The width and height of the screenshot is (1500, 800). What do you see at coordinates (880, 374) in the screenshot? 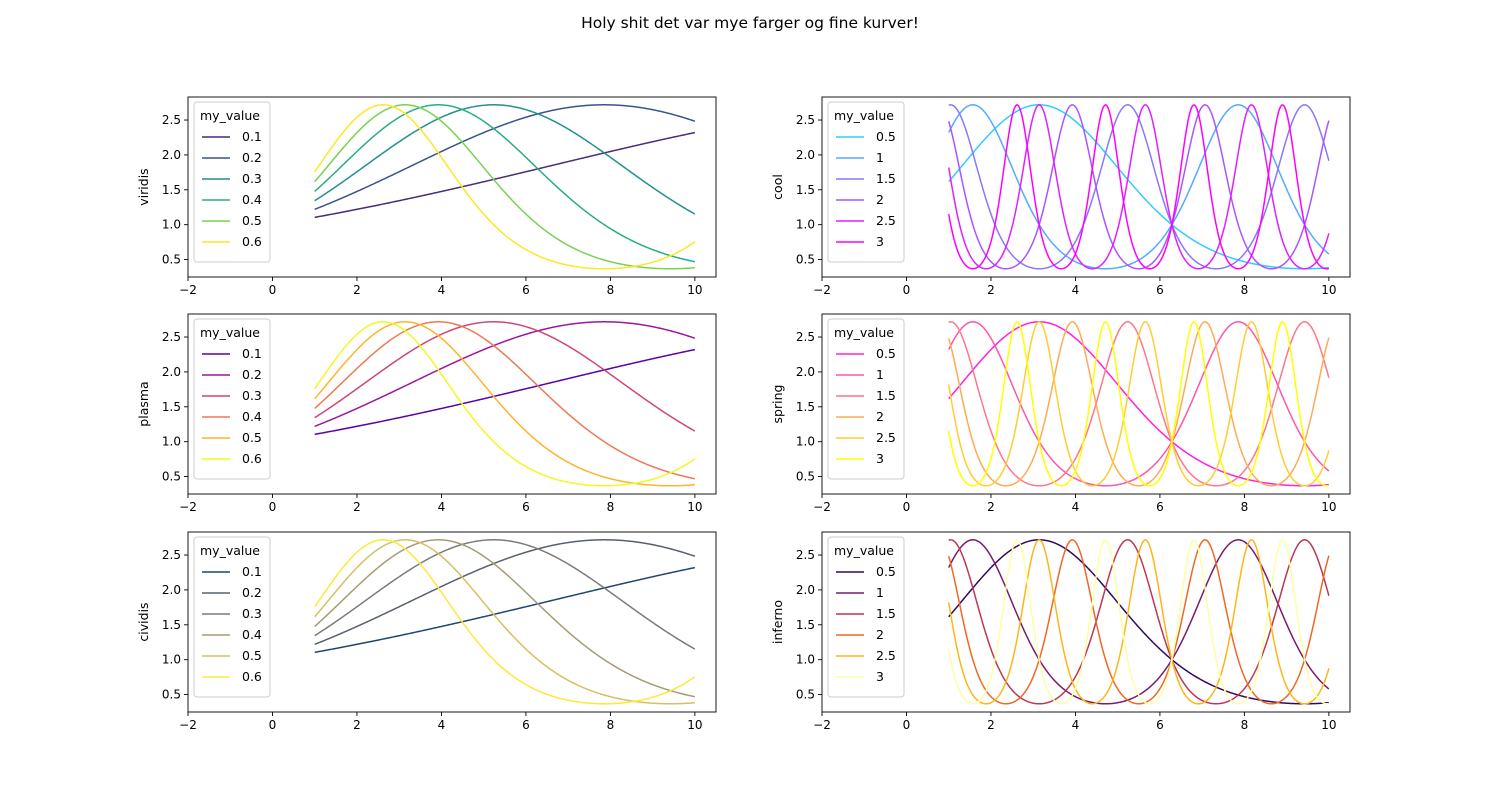
I see `legend-entry-label: 1` at bounding box center [880, 374].